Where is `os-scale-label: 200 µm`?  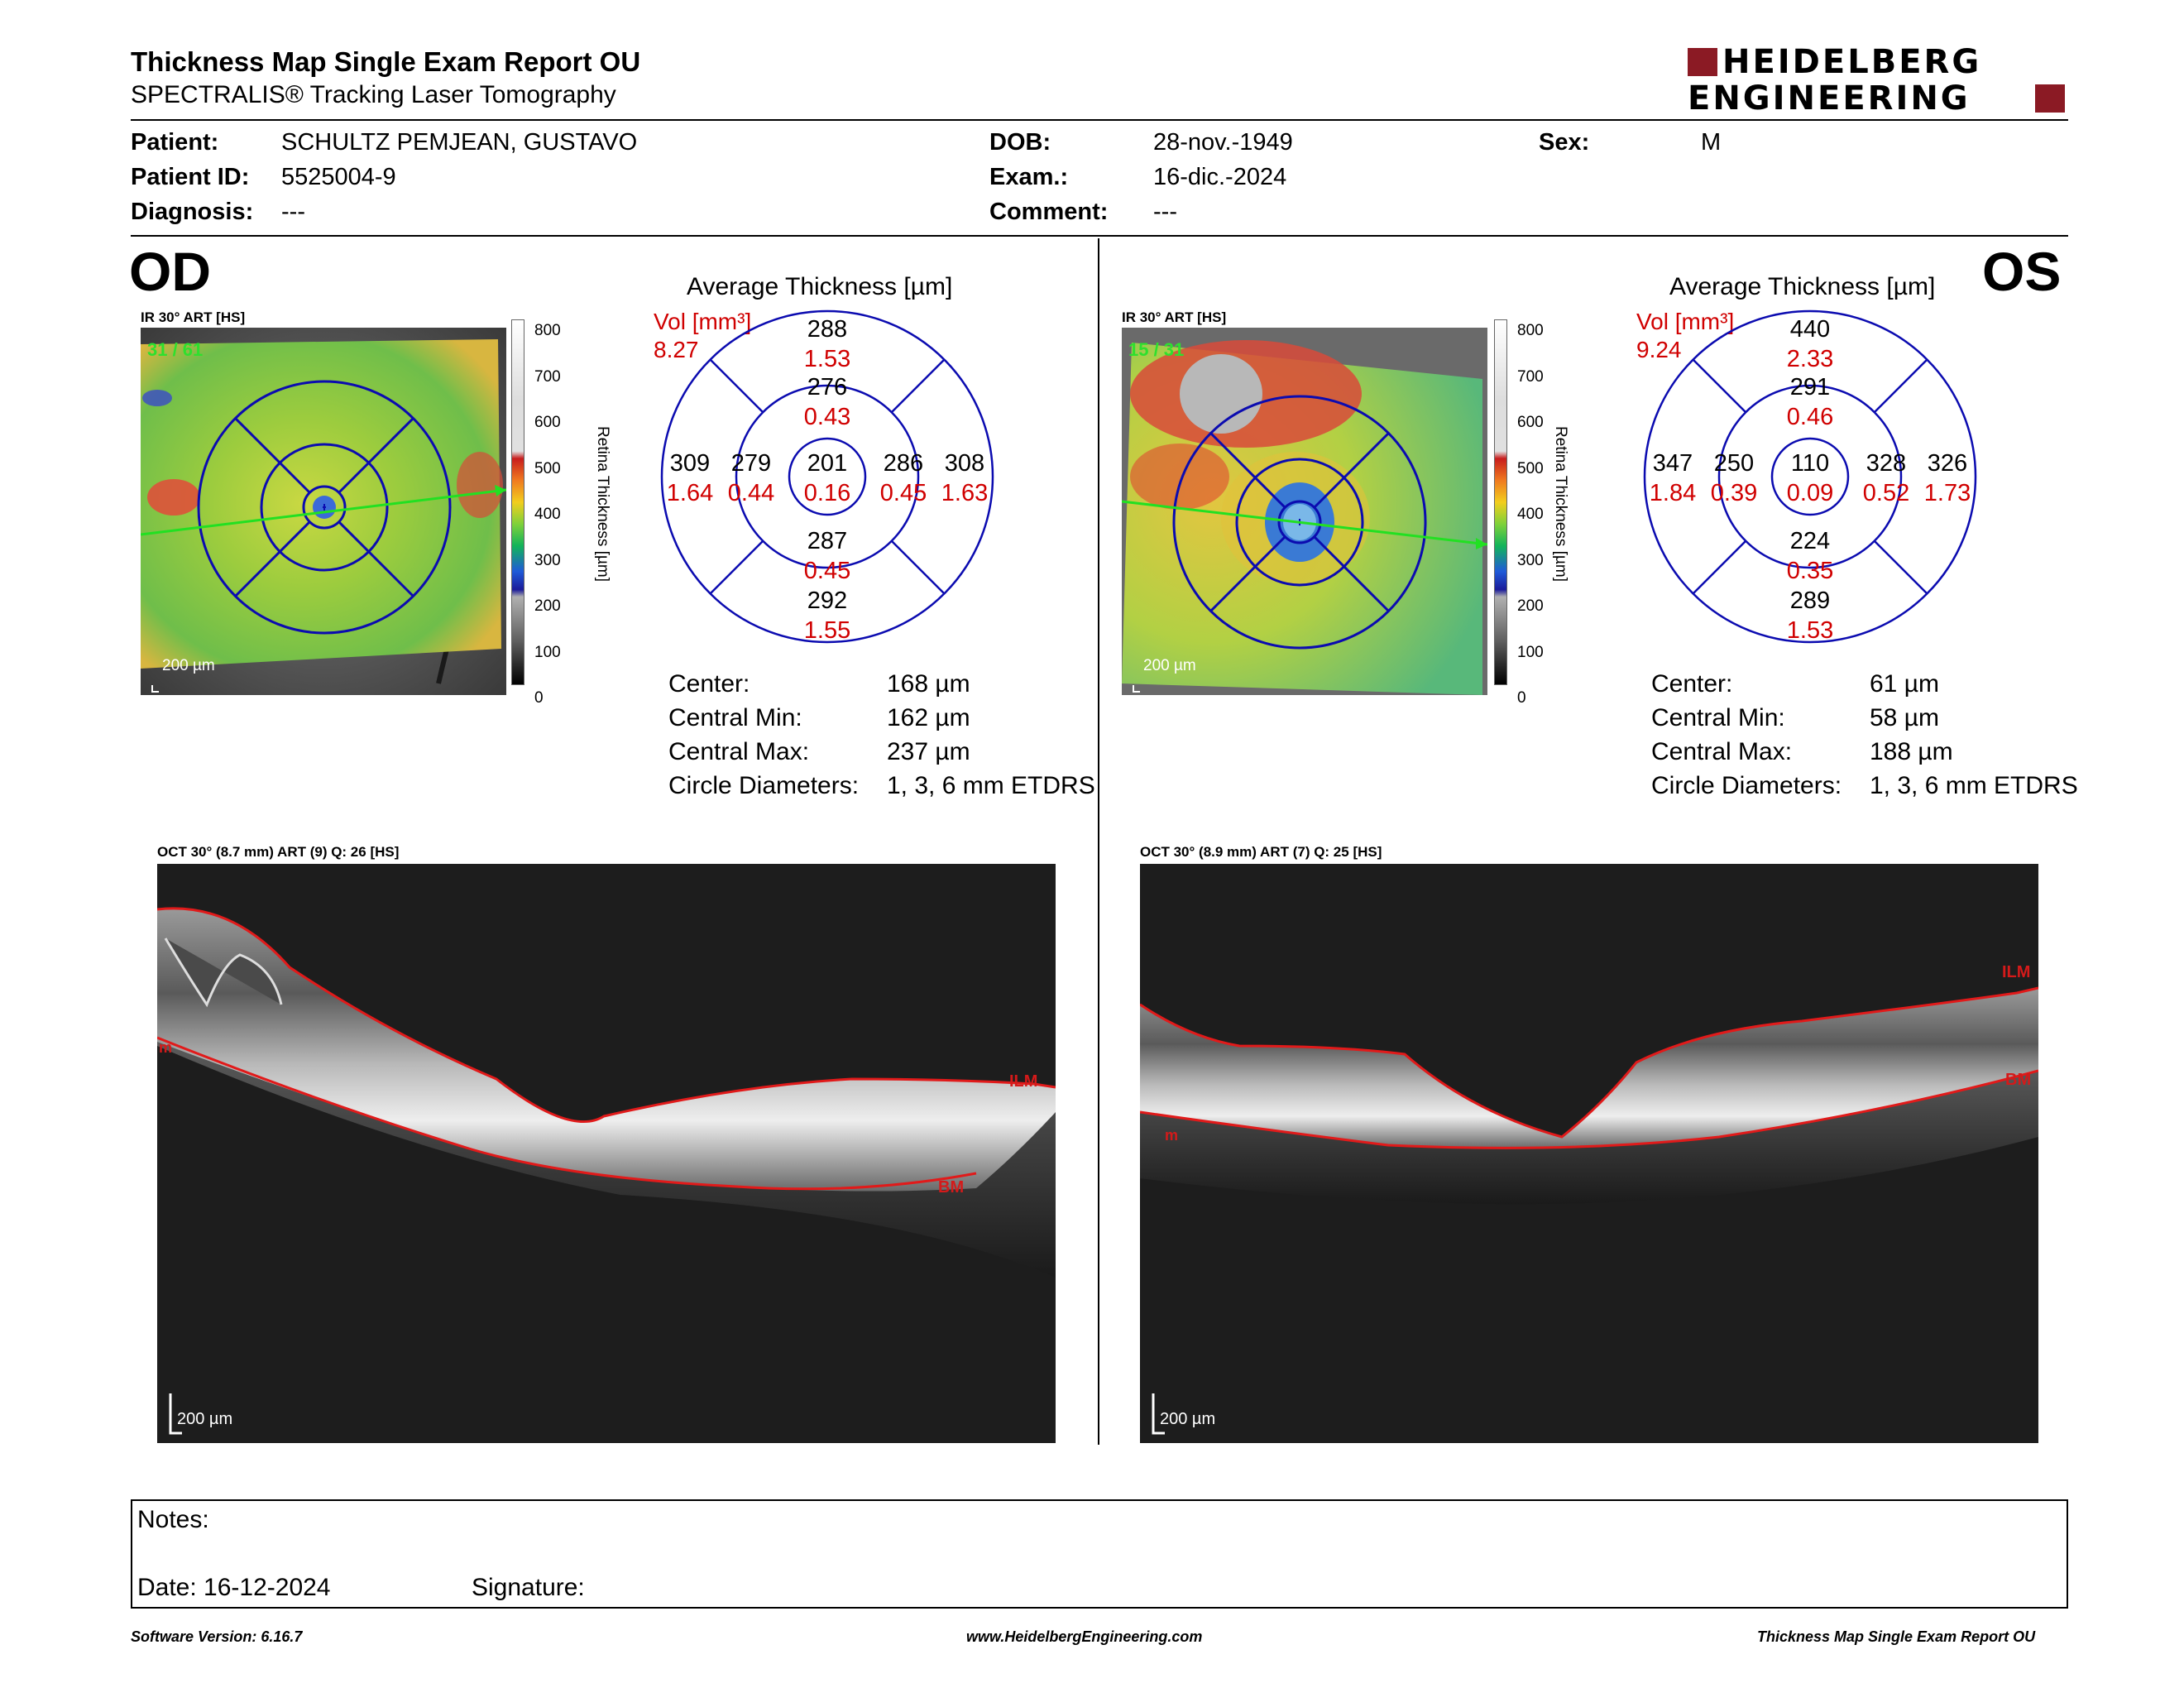
os-scale-label: 200 µm is located at coordinates (1169, 665).